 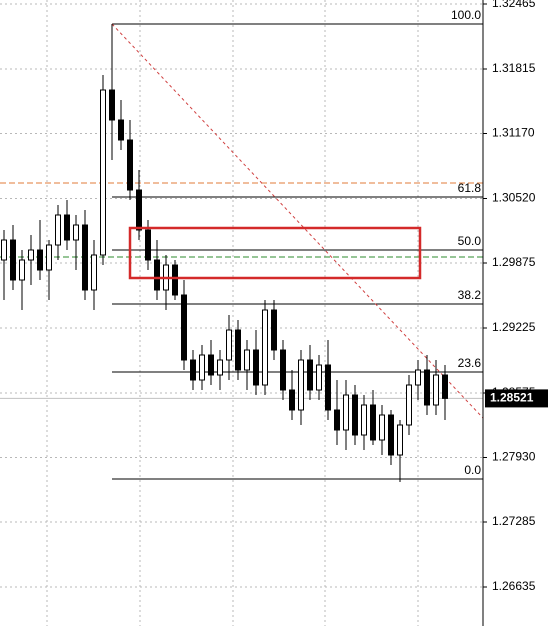 What do you see at coordinates (513, 133) in the screenshot?
I see `y-tick-label: 1.31170` at bounding box center [513, 133].